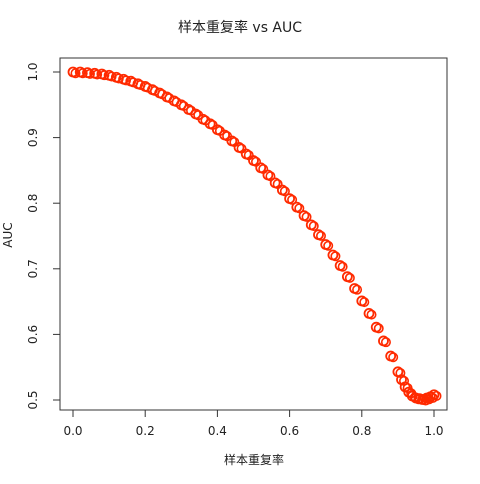 The image size is (480, 484). I want to click on data-point-s0-p37-dense, so click(342, 266).